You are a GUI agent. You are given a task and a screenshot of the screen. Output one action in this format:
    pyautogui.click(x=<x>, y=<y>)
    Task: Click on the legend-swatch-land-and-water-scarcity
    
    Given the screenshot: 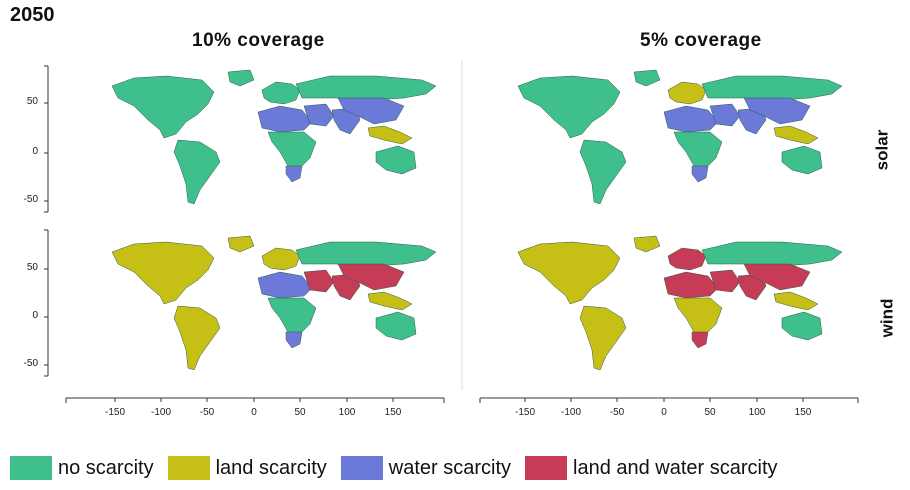 What is the action you would take?
    pyautogui.click(x=546, y=468)
    